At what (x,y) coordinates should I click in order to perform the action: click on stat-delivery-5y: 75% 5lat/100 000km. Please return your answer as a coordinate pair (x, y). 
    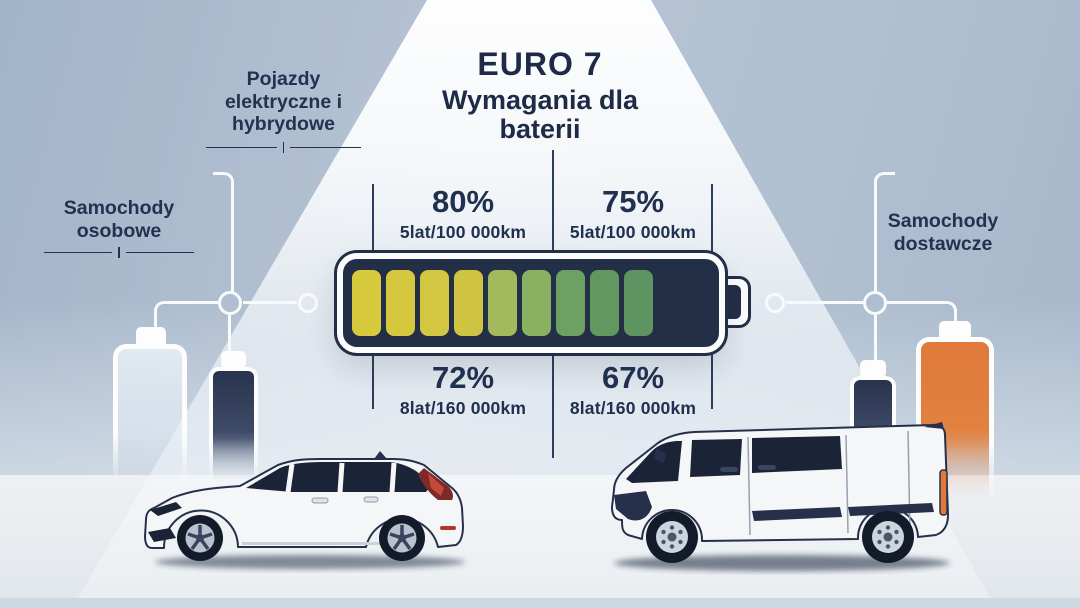
    Looking at the image, I should click on (633, 214).